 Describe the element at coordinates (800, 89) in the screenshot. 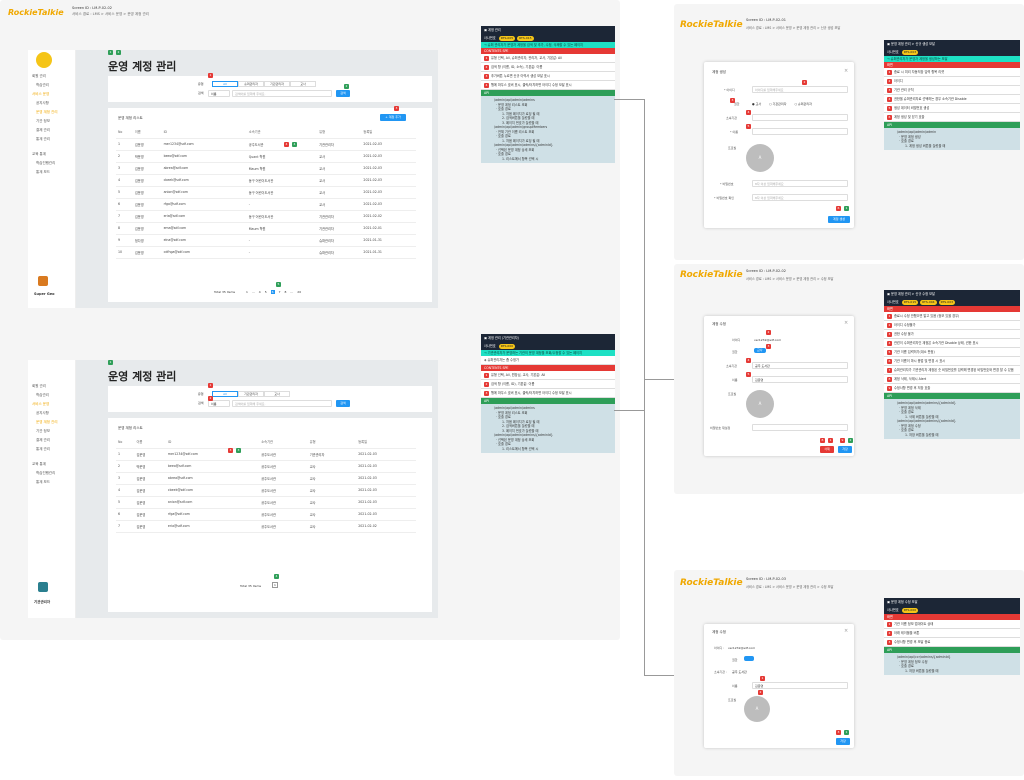

I see `id-input: 아이디를 입력해주세요` at that location.